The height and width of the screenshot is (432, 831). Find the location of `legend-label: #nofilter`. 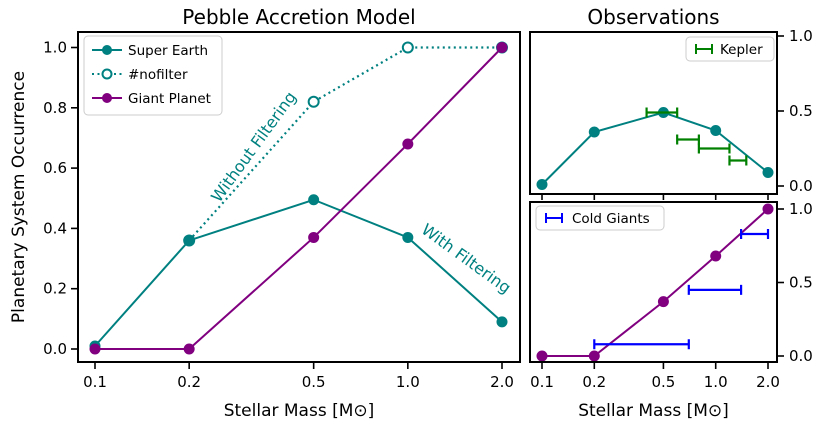

legend-label: #nofilter is located at coordinates (158, 75).